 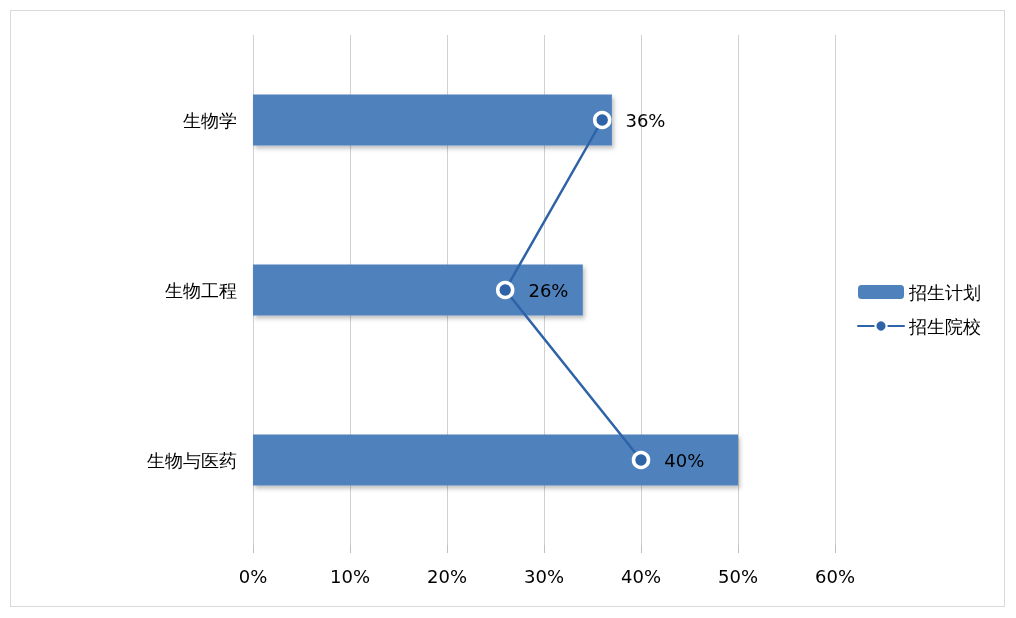 What do you see at coordinates (835, 576) in the screenshot?
I see `x-tick-label: 60%` at bounding box center [835, 576].